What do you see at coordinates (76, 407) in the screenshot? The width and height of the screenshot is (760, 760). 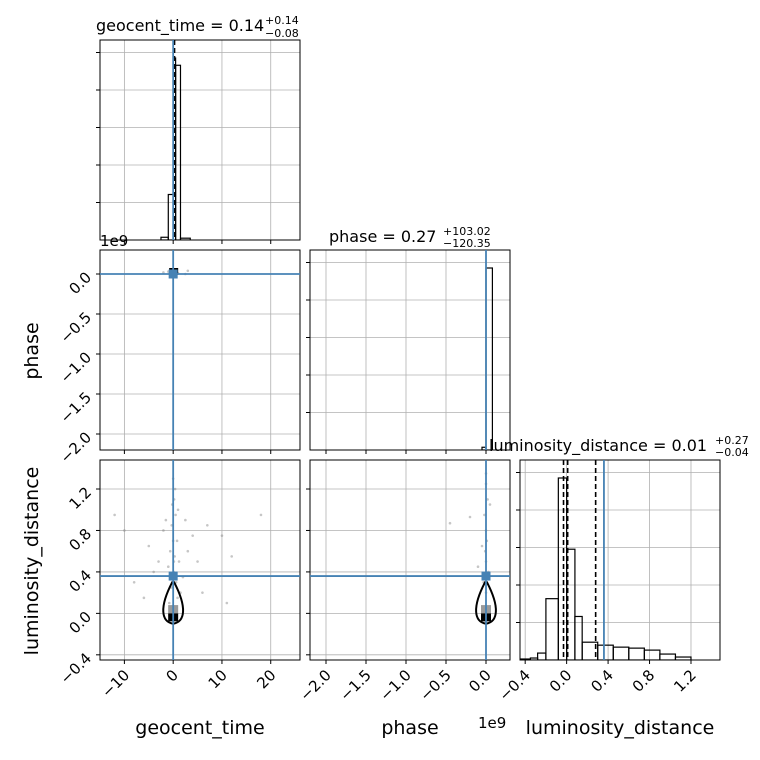 I see `y-tick-label: −1.5` at bounding box center [76, 407].